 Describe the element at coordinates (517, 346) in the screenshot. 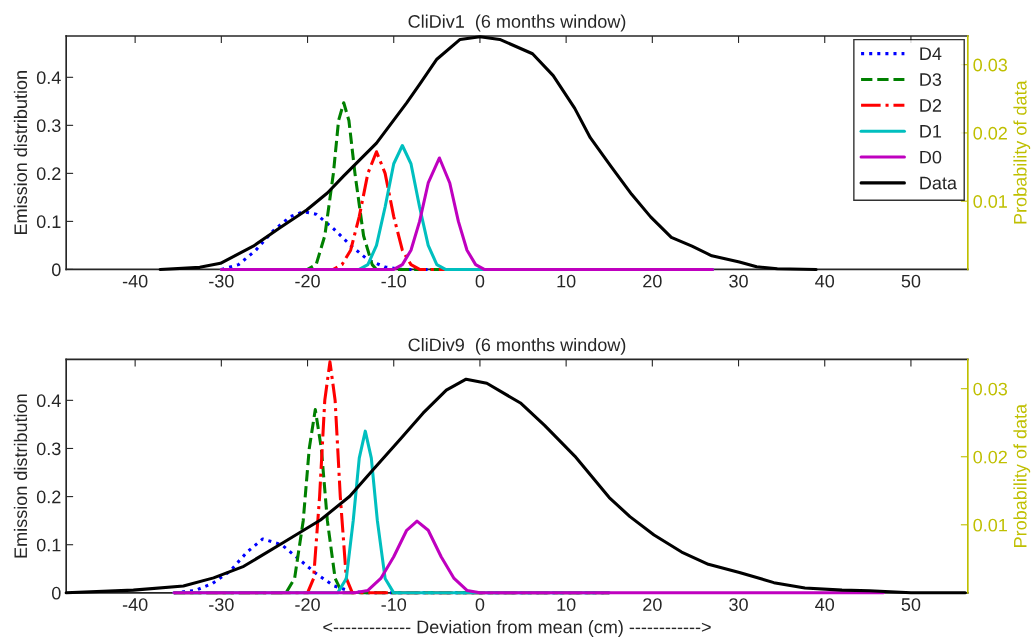

I see `chart-title: CliDiv9 (6 months window)` at that location.